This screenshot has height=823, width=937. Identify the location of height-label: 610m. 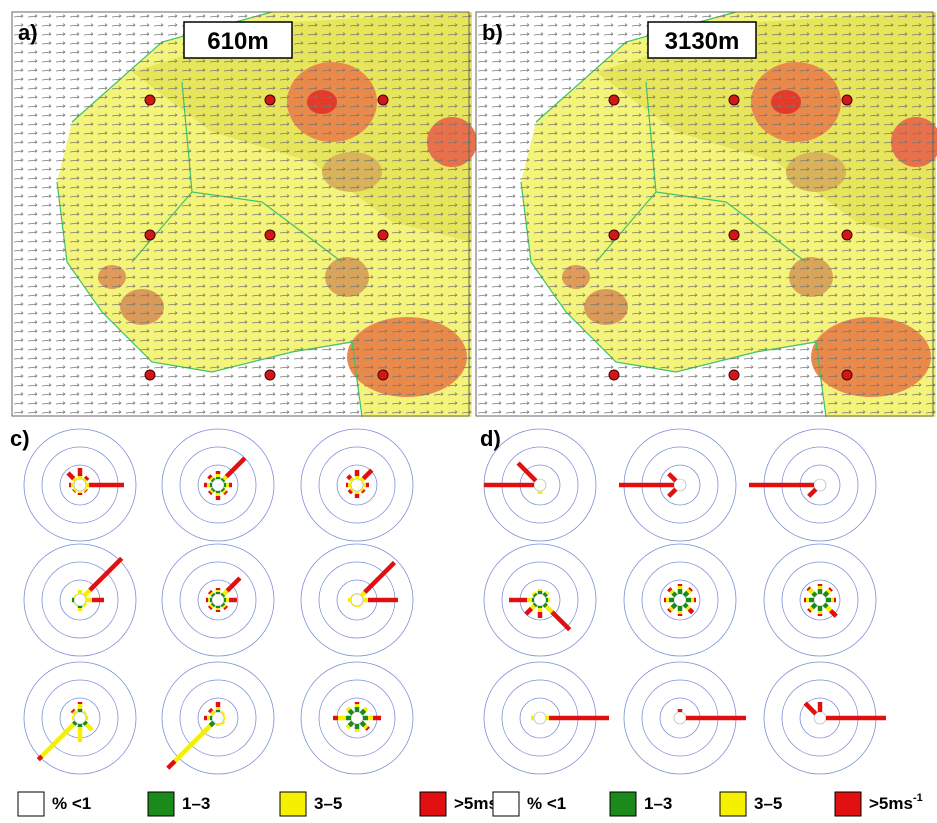
(237, 41).